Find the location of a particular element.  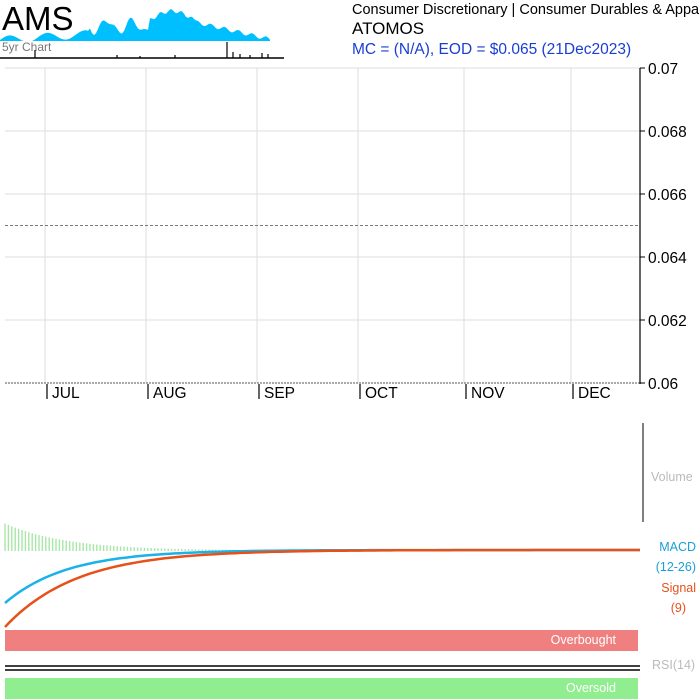

volume-label: Volume is located at coordinates (672, 477).